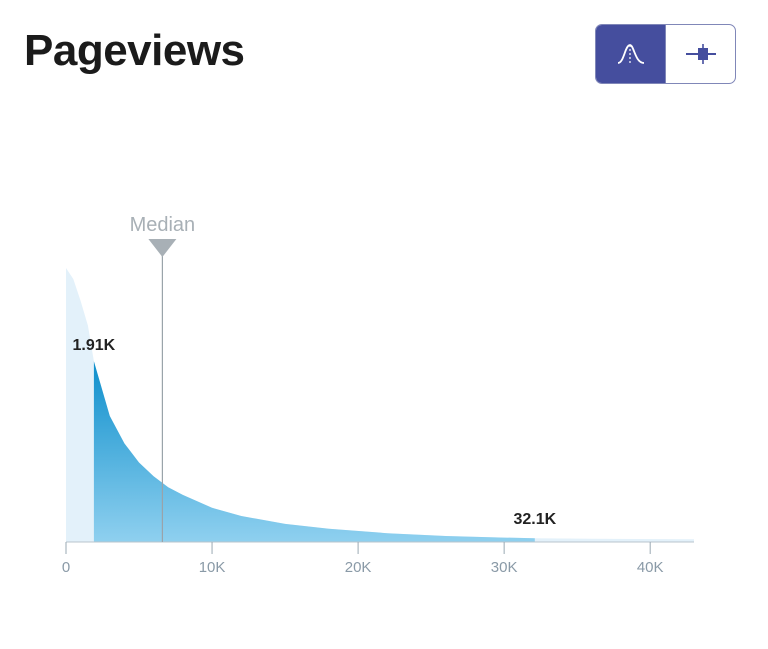  What do you see at coordinates (66, 567) in the screenshot?
I see `x-tick-label: 0` at bounding box center [66, 567].